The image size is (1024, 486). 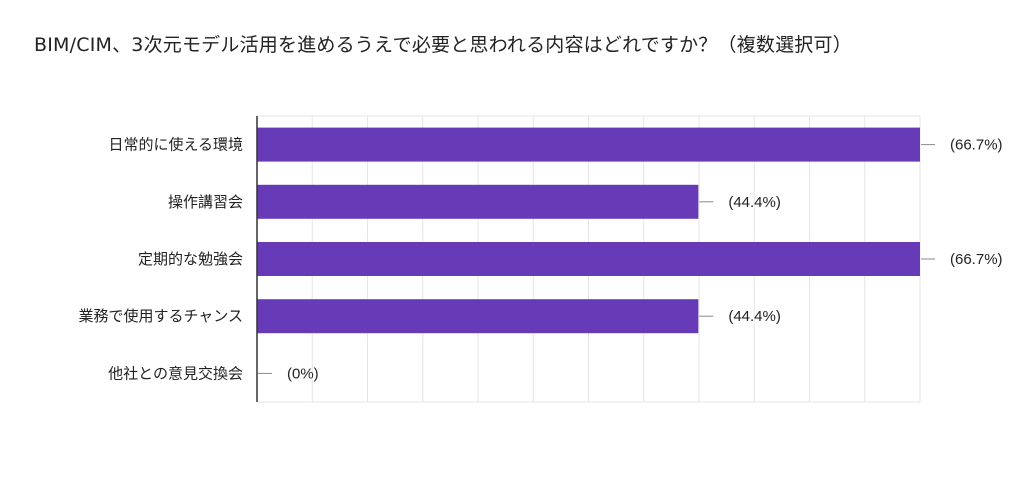 What do you see at coordinates (175, 145) in the screenshot?
I see `category-label: 日常的に使える環境` at bounding box center [175, 145].